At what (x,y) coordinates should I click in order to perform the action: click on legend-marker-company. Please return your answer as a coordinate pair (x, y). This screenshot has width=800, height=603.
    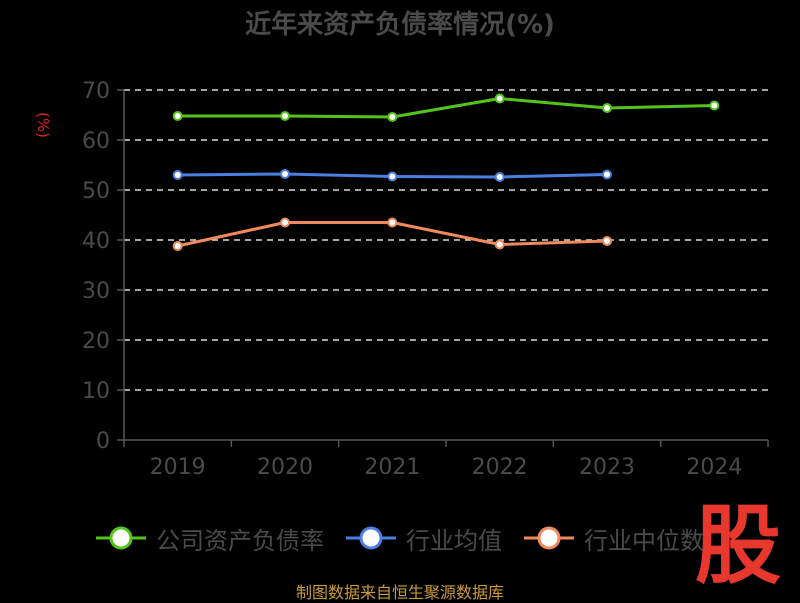
    Looking at the image, I should click on (121, 538).